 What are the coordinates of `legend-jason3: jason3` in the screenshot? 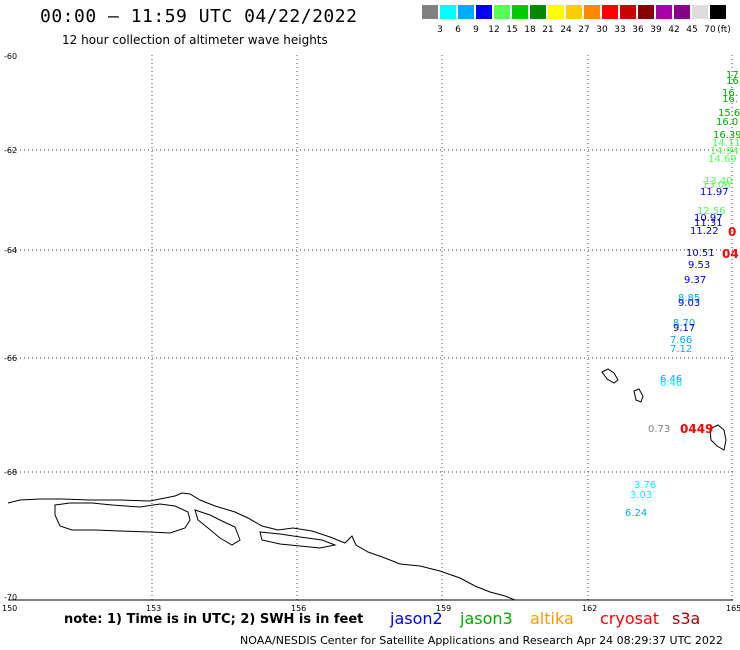 It's located at (486, 618).